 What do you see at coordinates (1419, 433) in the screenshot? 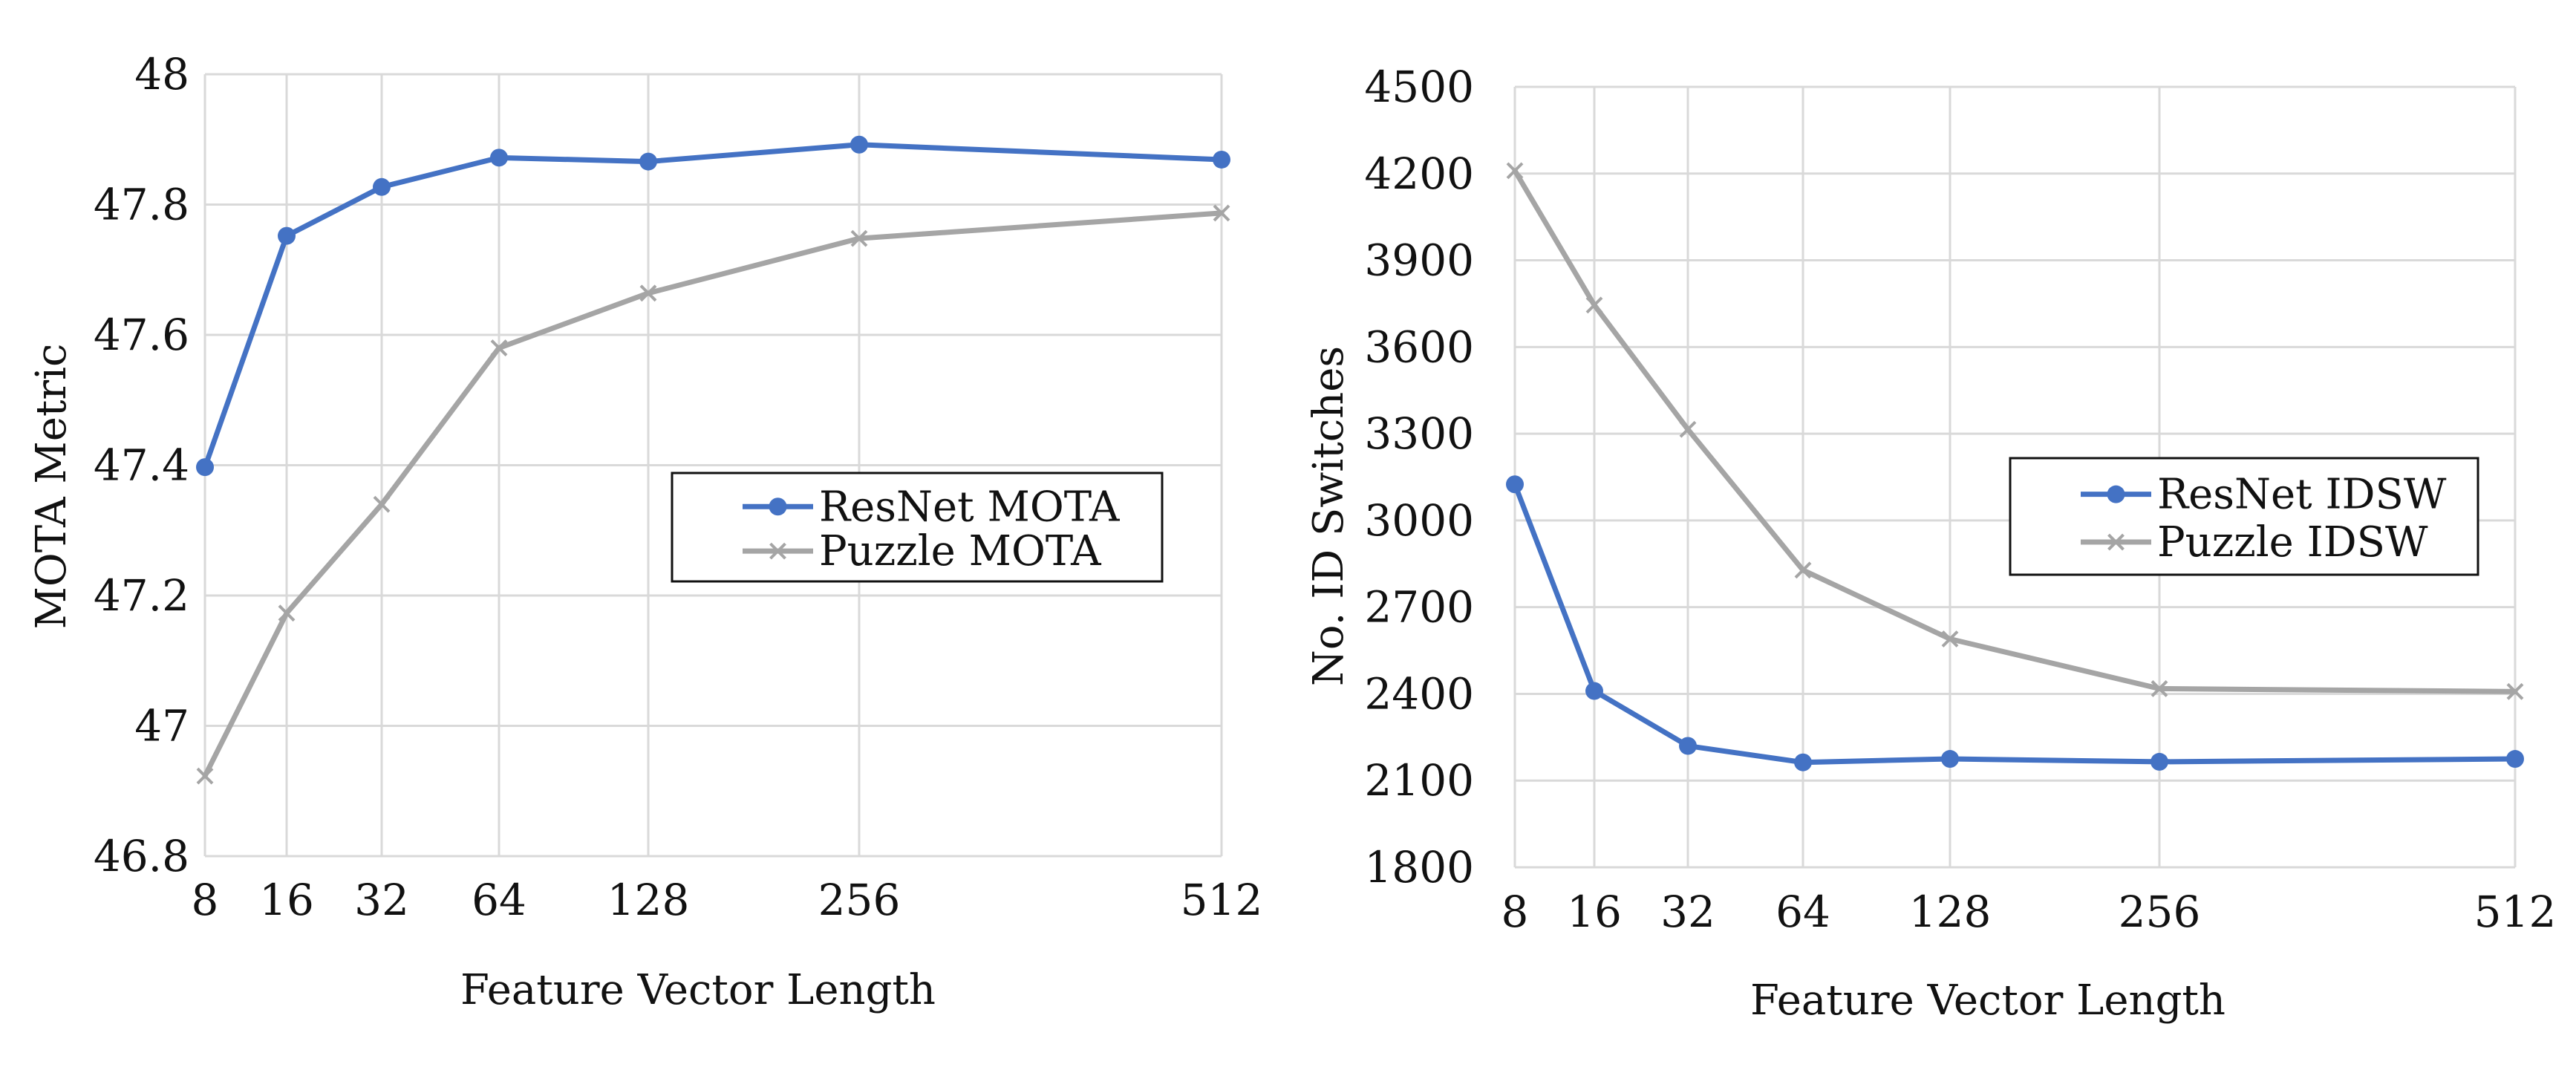
I see `y-tick-label: 3300` at bounding box center [1419, 433].